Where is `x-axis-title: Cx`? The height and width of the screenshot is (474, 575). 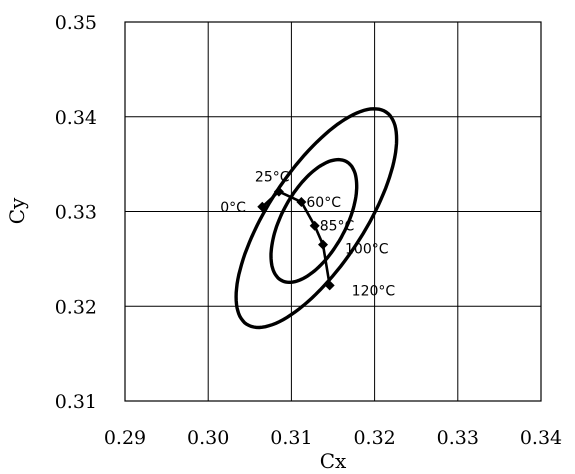 x-axis-title: Cx is located at coordinates (333, 461).